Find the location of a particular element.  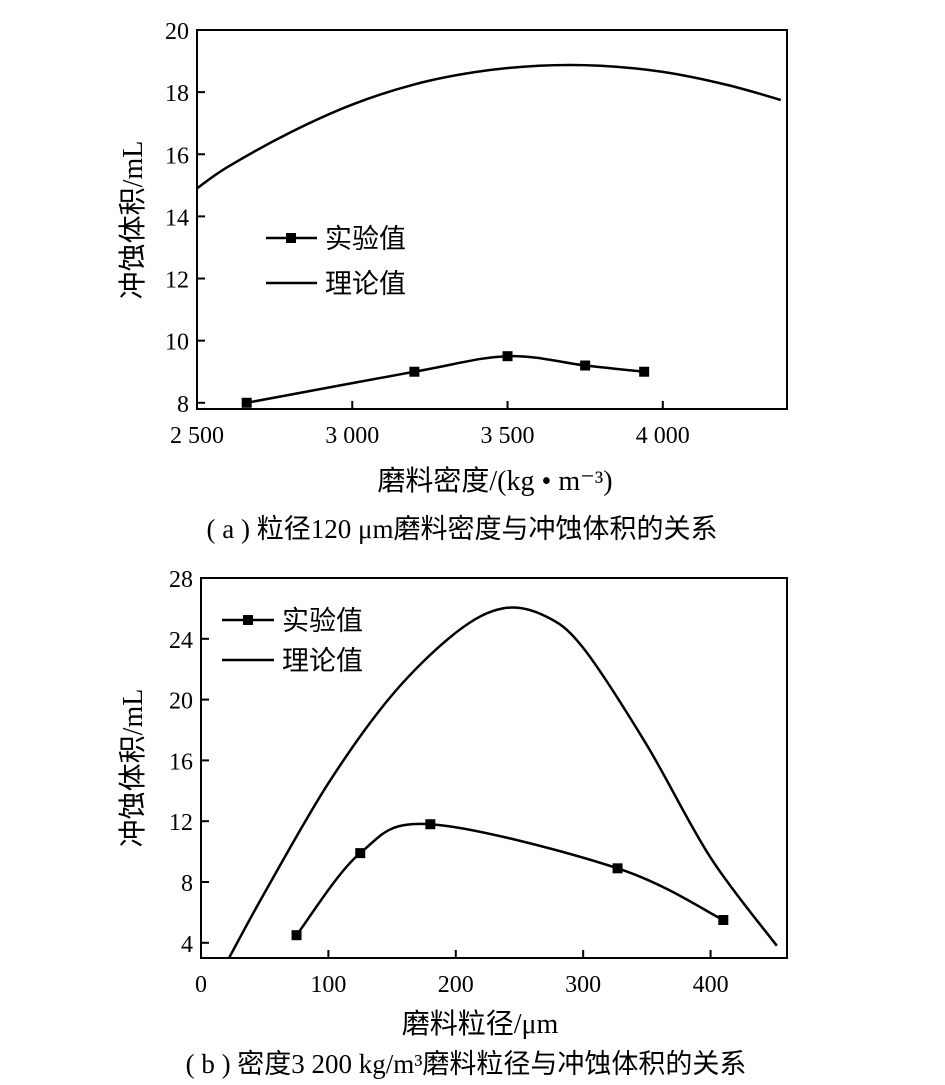

x-tick-label-b-2: 200 is located at coordinates (456, 985).